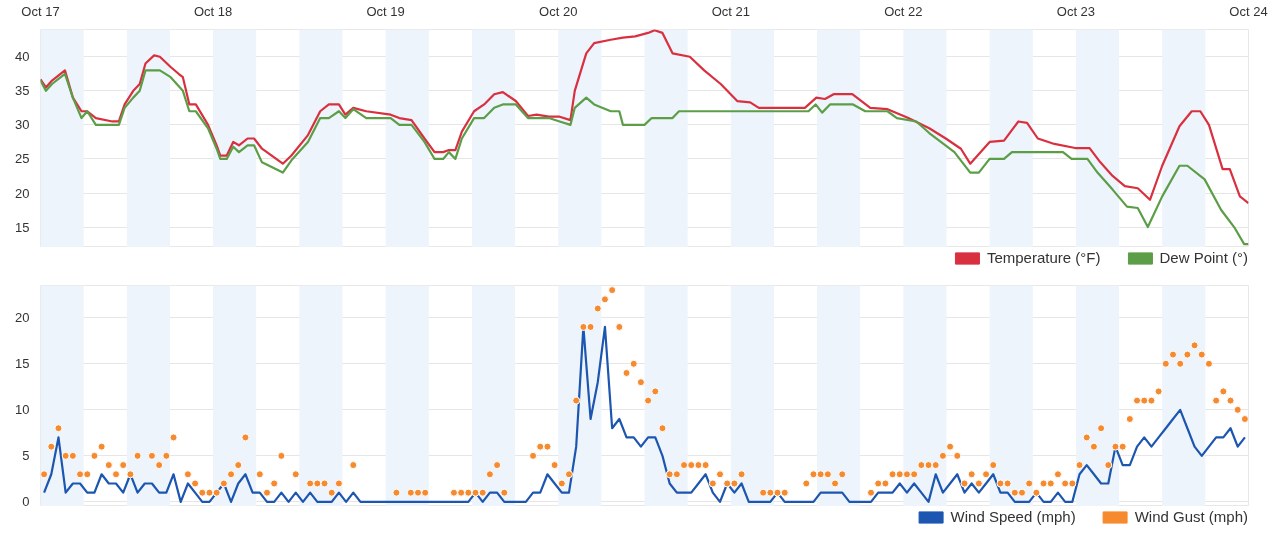  What do you see at coordinates (40, 11) in the screenshot?
I see `x-tick-label: Oct 17` at bounding box center [40, 11].